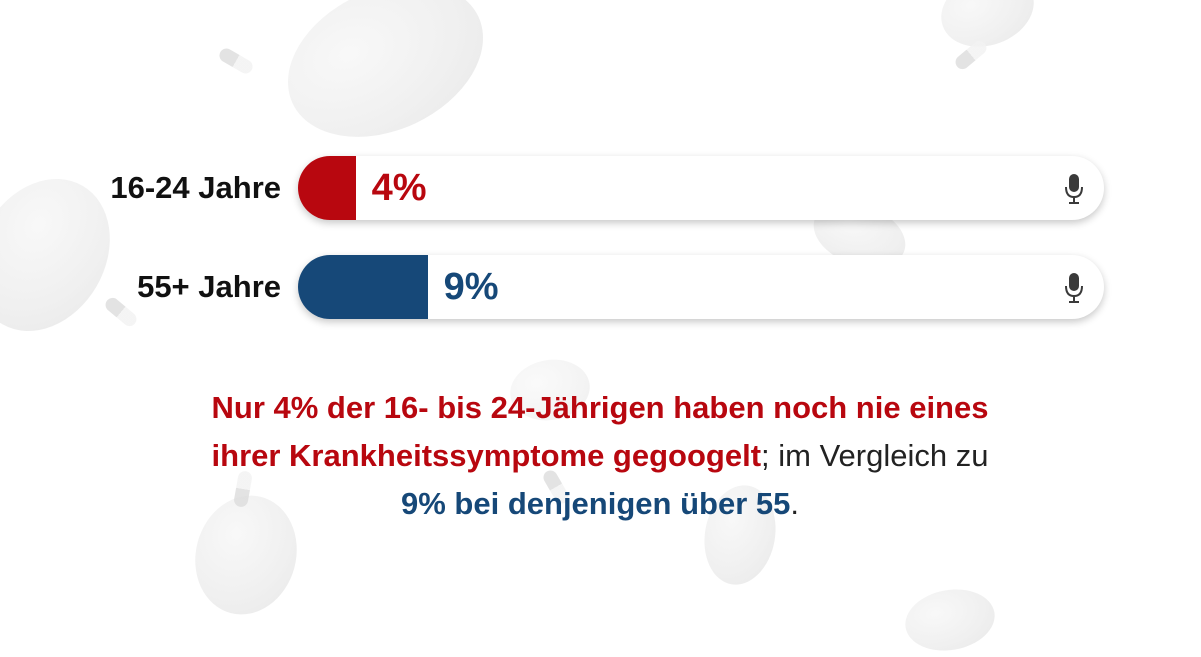 This screenshot has height=657, width=1201. Describe the element at coordinates (209, 286) in the screenshot. I see `category-label: 55+ Jahre` at that location.